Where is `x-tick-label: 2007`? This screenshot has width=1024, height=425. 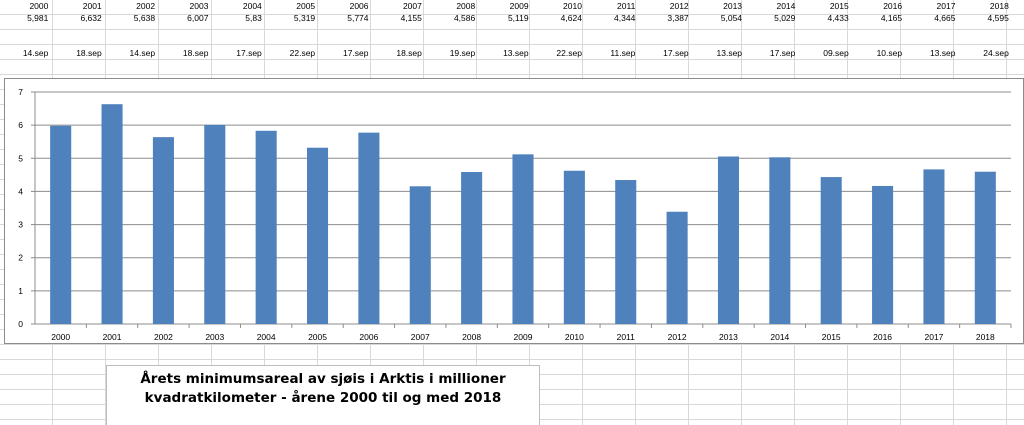
x-tick-label: 2007 is located at coordinates (420, 337).